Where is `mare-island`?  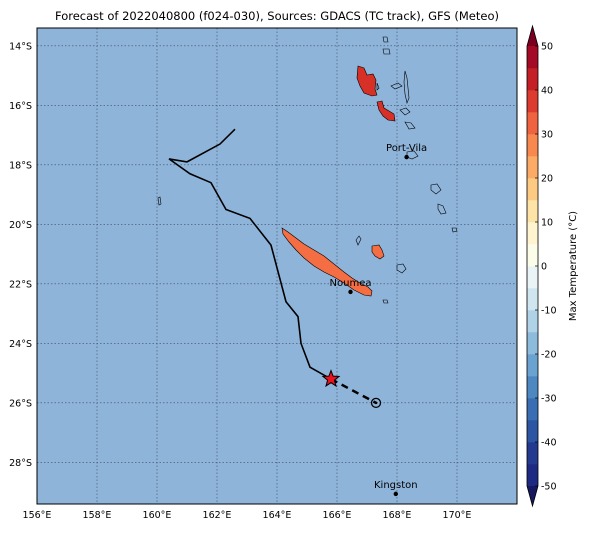
mare-island is located at coordinates (401, 268).